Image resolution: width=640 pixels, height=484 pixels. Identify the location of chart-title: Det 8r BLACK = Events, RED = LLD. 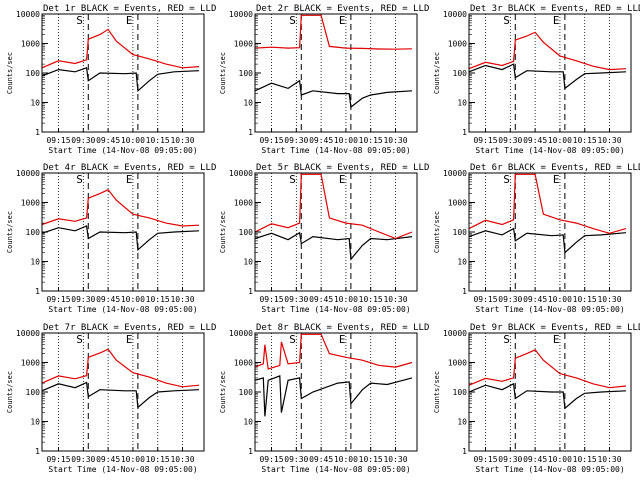
(342, 328).